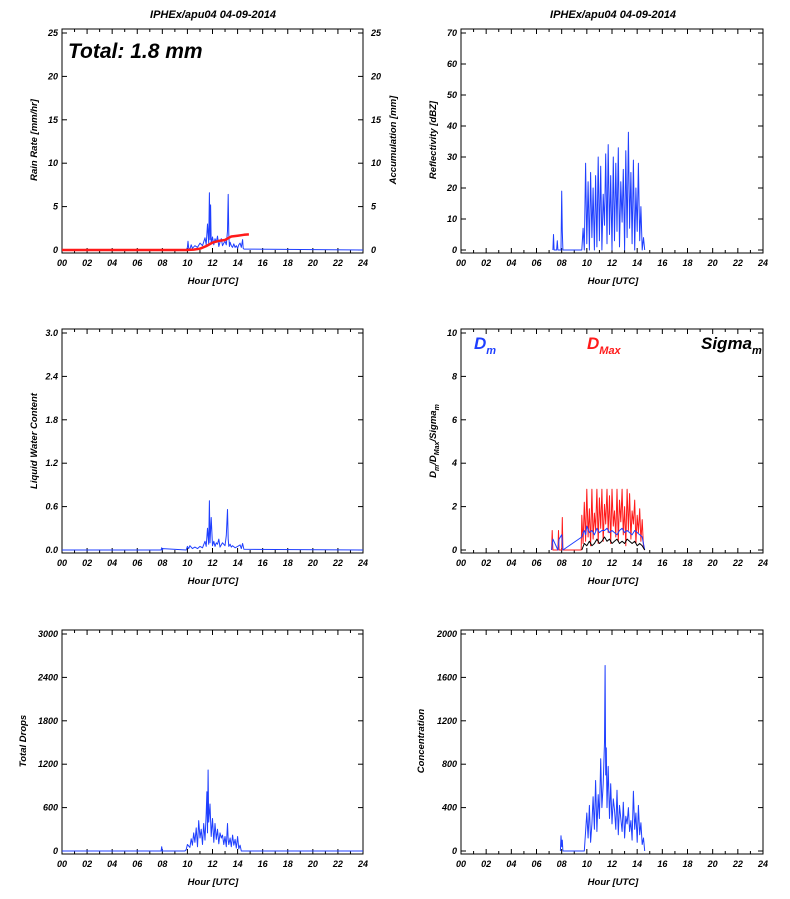  What do you see at coordinates (373, 250) in the screenshot?
I see `y-tick-label-right: 0` at bounding box center [373, 250].